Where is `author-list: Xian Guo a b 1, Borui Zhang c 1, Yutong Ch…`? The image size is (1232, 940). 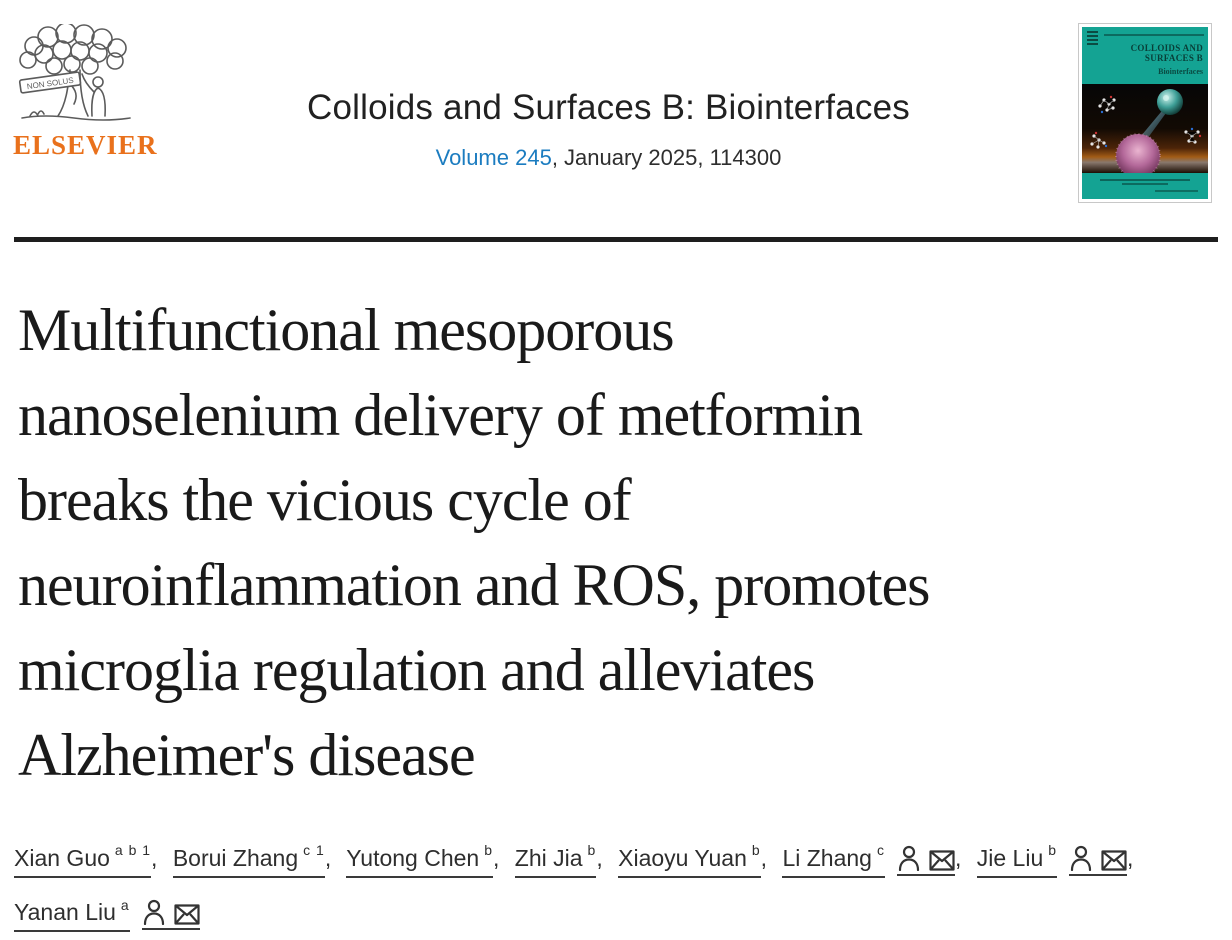
author-list: Xian Guo a b 1, Borui Zhang c 1, Yutong Ch… is located at coordinates (614, 882).